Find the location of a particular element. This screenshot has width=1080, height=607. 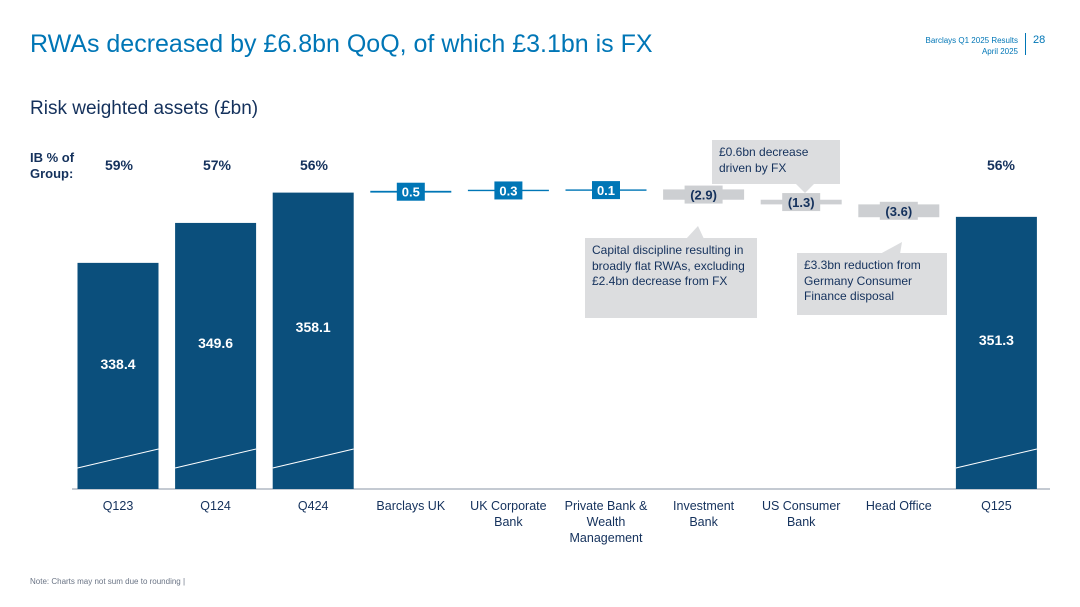

data-label-box-uk-corporate-bank is located at coordinates (508, 190).